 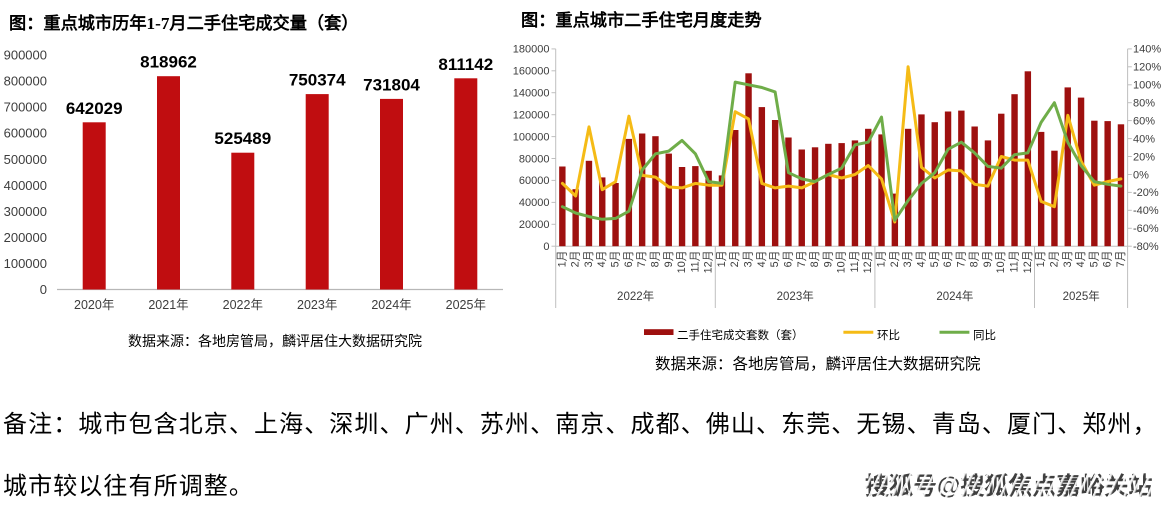 What do you see at coordinates (1147, 68) in the screenshot?
I see `svg-text: 120%` at bounding box center [1147, 68].